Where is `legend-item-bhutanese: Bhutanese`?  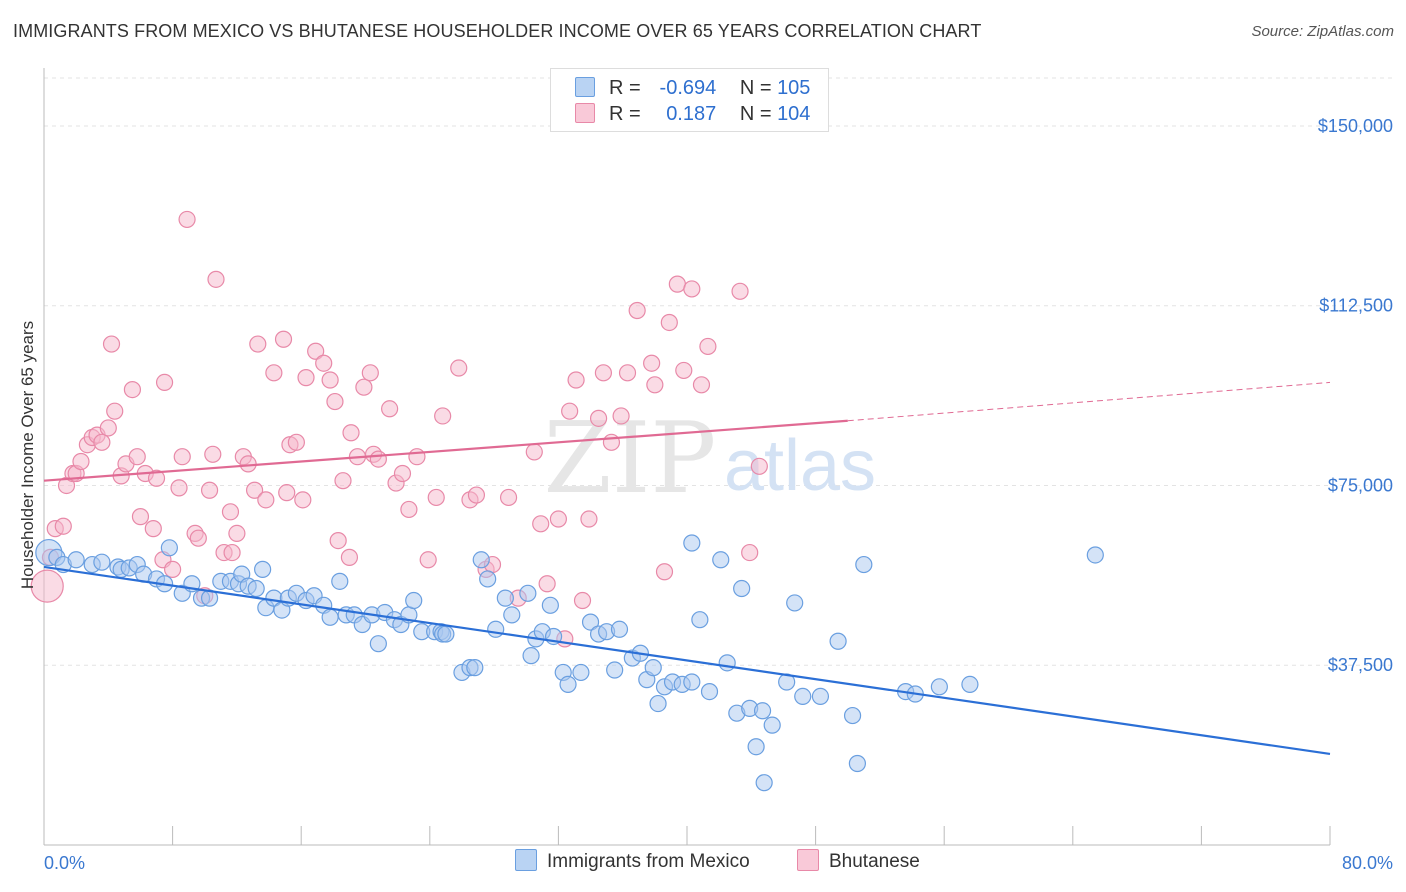
legend-item-bhutanese: Bhutanese is located at coordinates (858, 861).